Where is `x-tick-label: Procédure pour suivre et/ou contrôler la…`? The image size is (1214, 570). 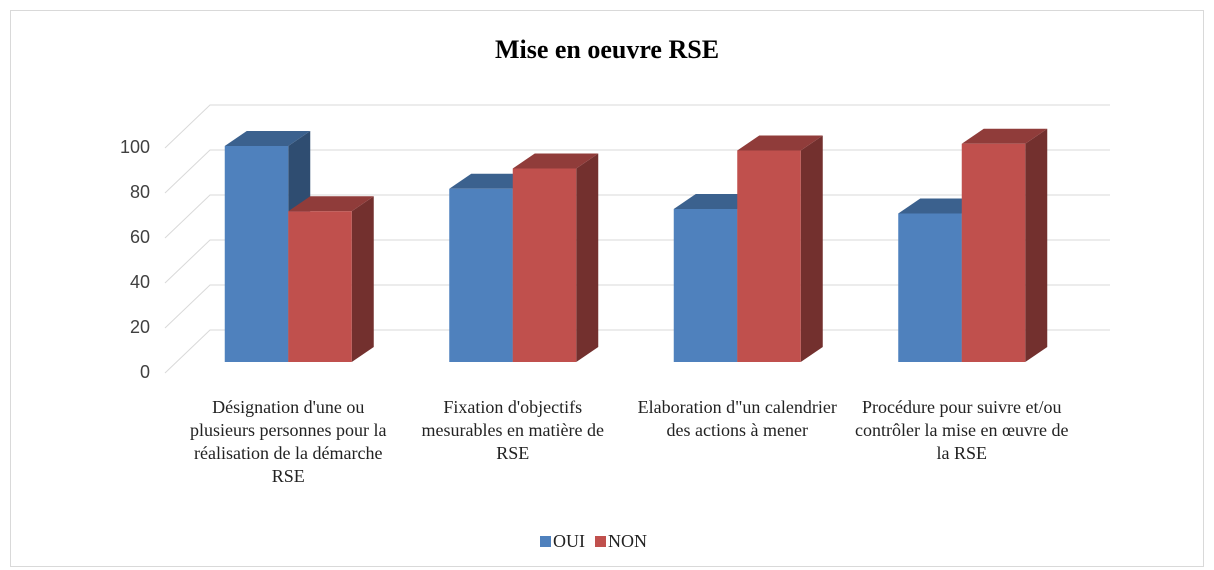 x-tick-label: Procédure pour suivre et/ou contrôler la… is located at coordinates (962, 430).